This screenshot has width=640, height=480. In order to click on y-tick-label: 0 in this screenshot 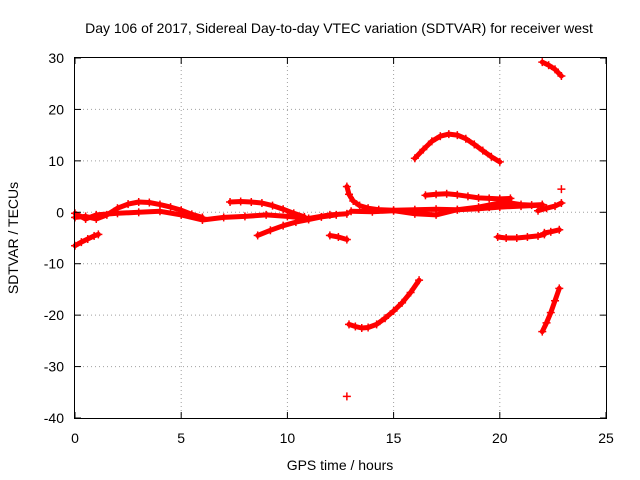, I will do `click(60, 212)`.